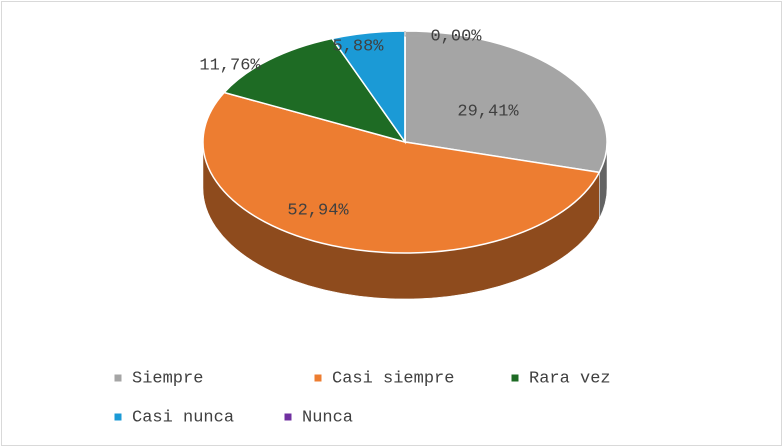 This screenshot has width=784, height=448. I want to click on data-label: 52,94%, so click(318, 210).